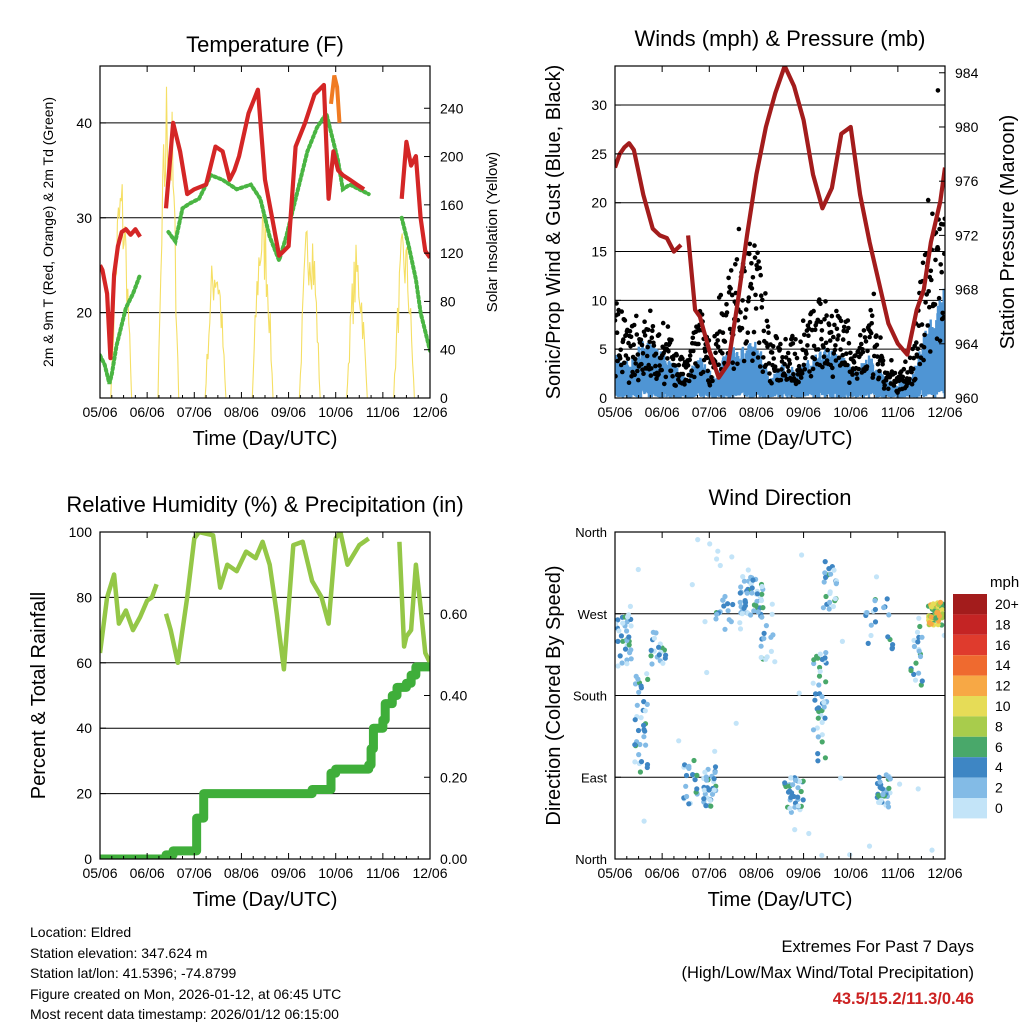  Describe the element at coordinates (265, 221) in the screenshot. I see `temp-2m-line` at that location.